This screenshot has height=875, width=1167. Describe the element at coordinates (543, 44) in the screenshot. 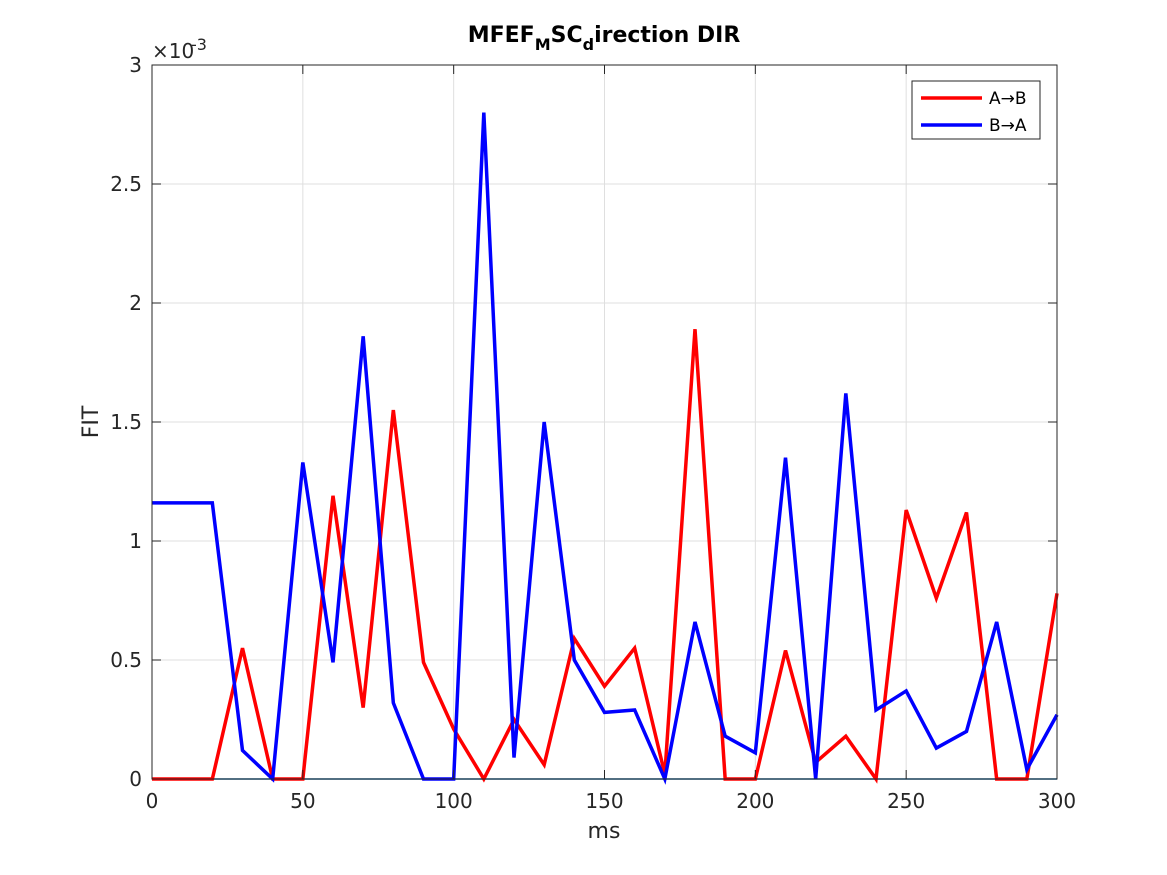

I see `title-subscript-1: M` at that location.